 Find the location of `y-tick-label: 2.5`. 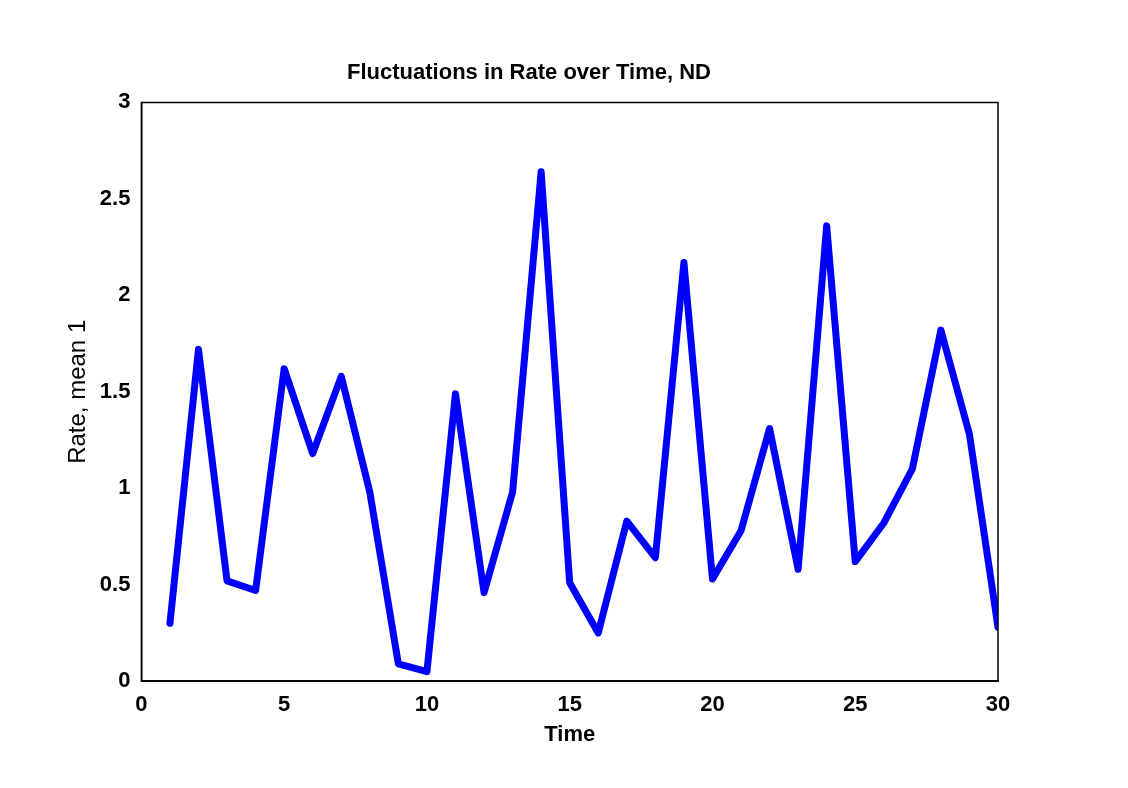

y-tick-label: 2.5 is located at coordinates (115, 197).